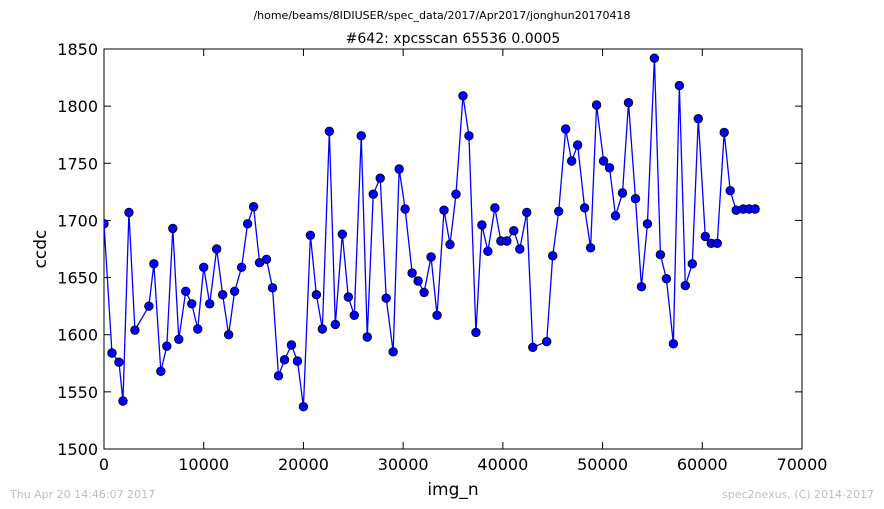  I want to click on x-tick-label: 50000, so click(602, 464).